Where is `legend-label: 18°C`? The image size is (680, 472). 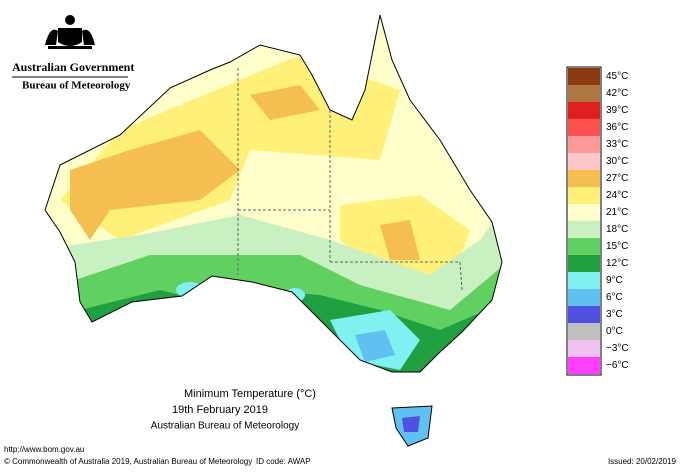 legend-label: 18°C is located at coordinates (617, 229).